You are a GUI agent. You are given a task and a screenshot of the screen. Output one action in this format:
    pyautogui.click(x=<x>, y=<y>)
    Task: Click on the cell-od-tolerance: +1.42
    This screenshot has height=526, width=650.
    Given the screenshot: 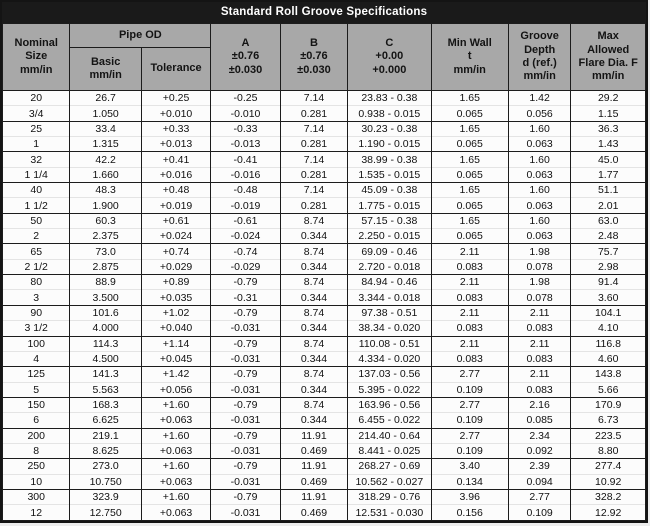 What is the action you would take?
    pyautogui.click(x=176, y=374)
    